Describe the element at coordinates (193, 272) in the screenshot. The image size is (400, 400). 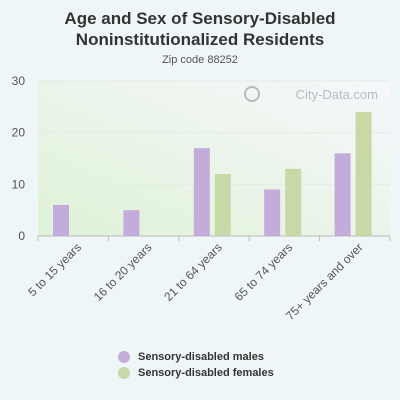
I see `x-tick-label: 21 to 64 years` at that location.